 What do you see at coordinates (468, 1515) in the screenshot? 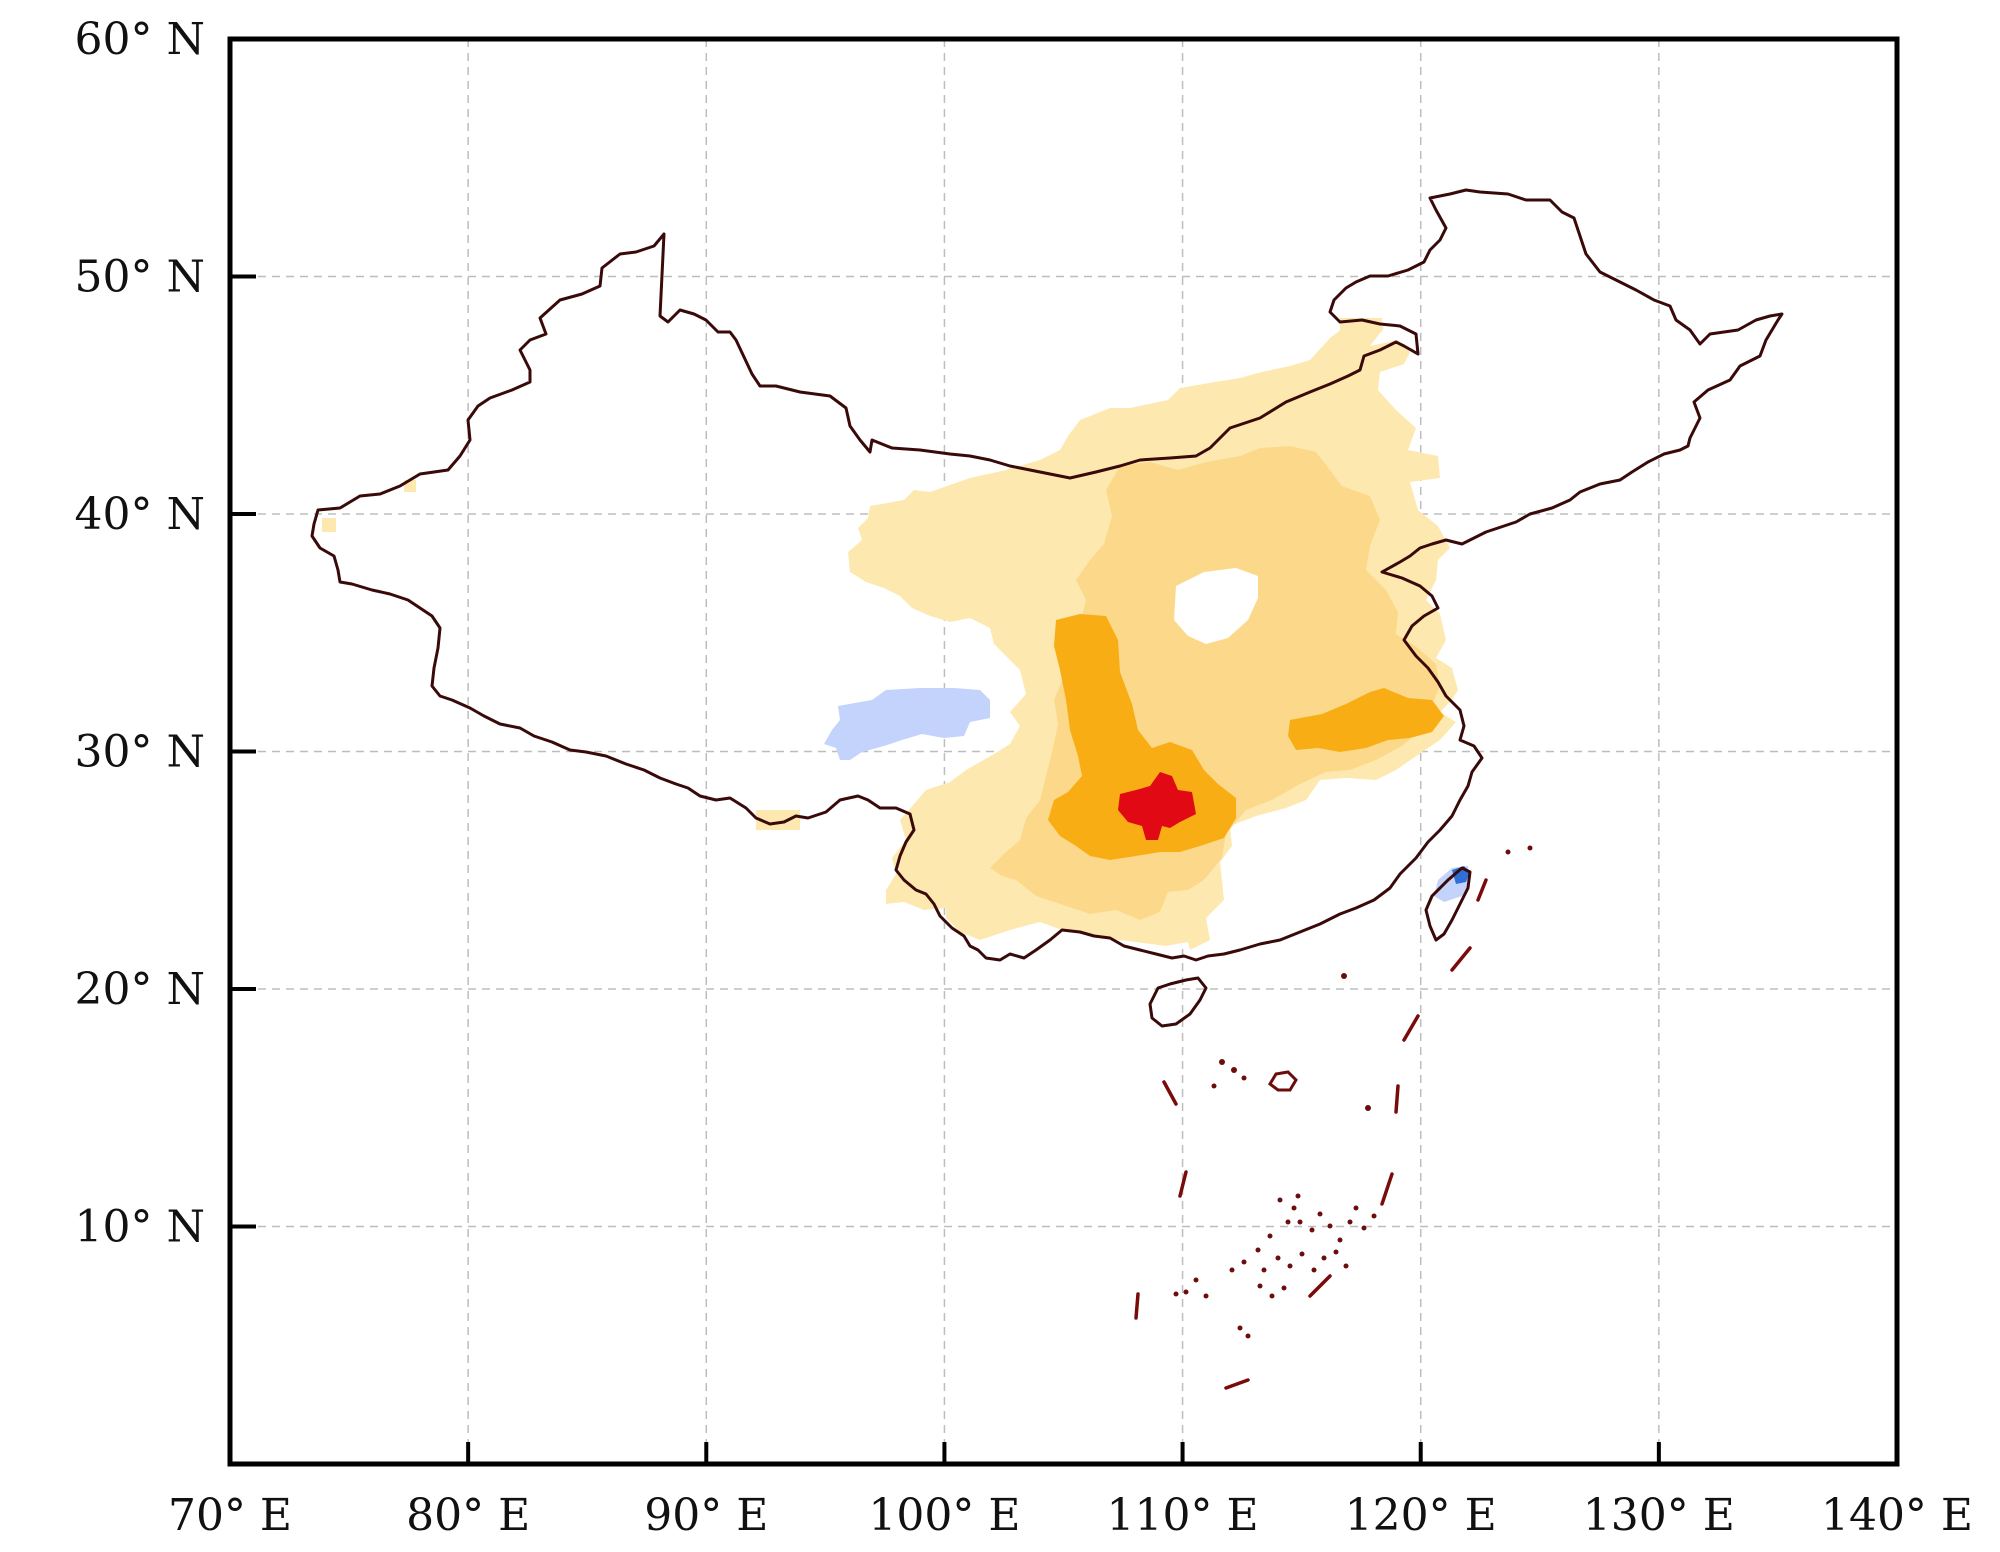
I see `x-tick-label: 80° E` at bounding box center [468, 1515].